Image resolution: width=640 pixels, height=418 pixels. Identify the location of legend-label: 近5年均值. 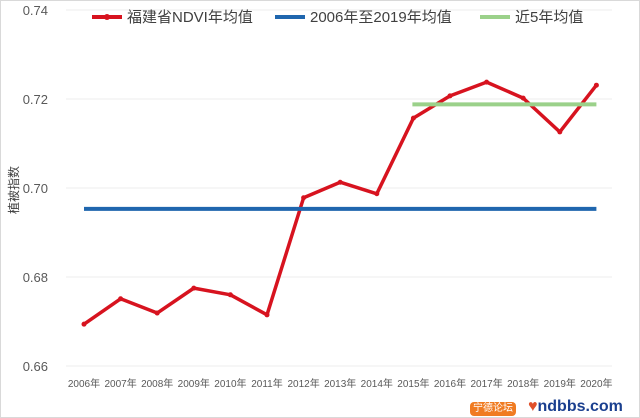
(549, 17).